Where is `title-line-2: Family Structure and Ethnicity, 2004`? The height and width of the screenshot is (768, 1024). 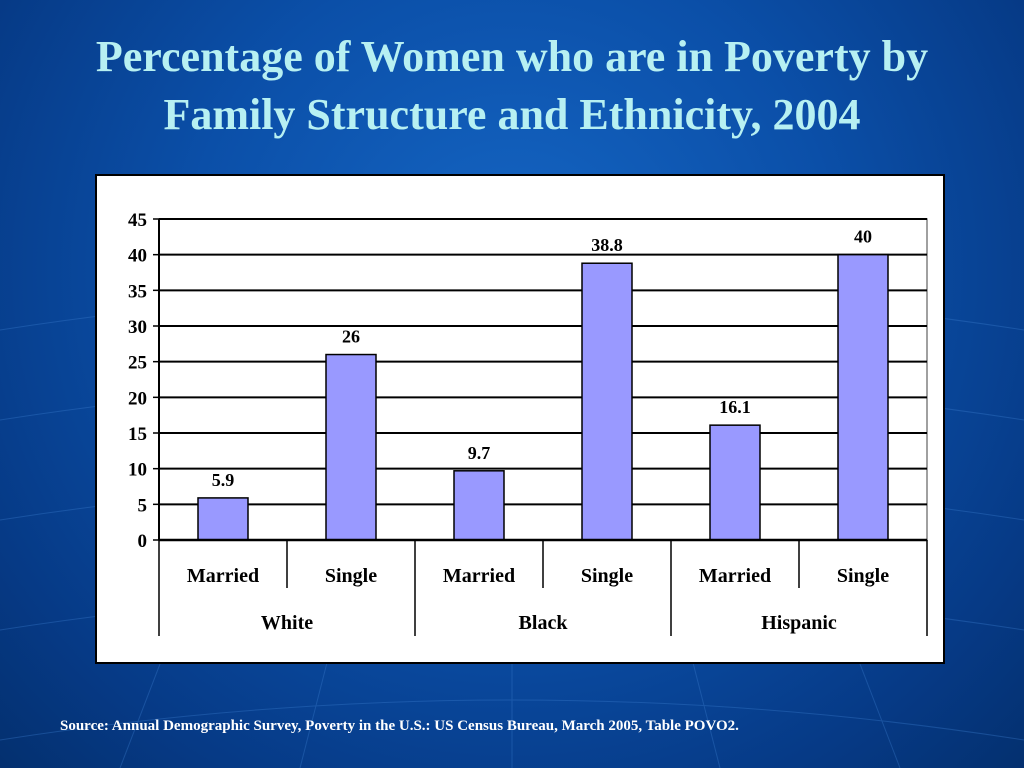 title-line-2: Family Structure and Ethnicity, 2004 is located at coordinates (512, 114).